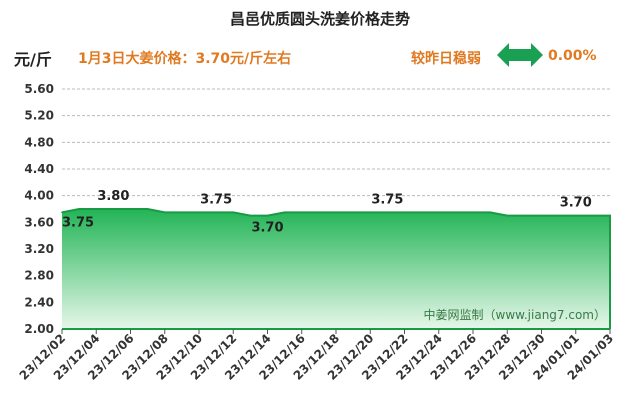  Describe the element at coordinates (39, 276) in the screenshot. I see `y-tick-label: 2.80` at that location.